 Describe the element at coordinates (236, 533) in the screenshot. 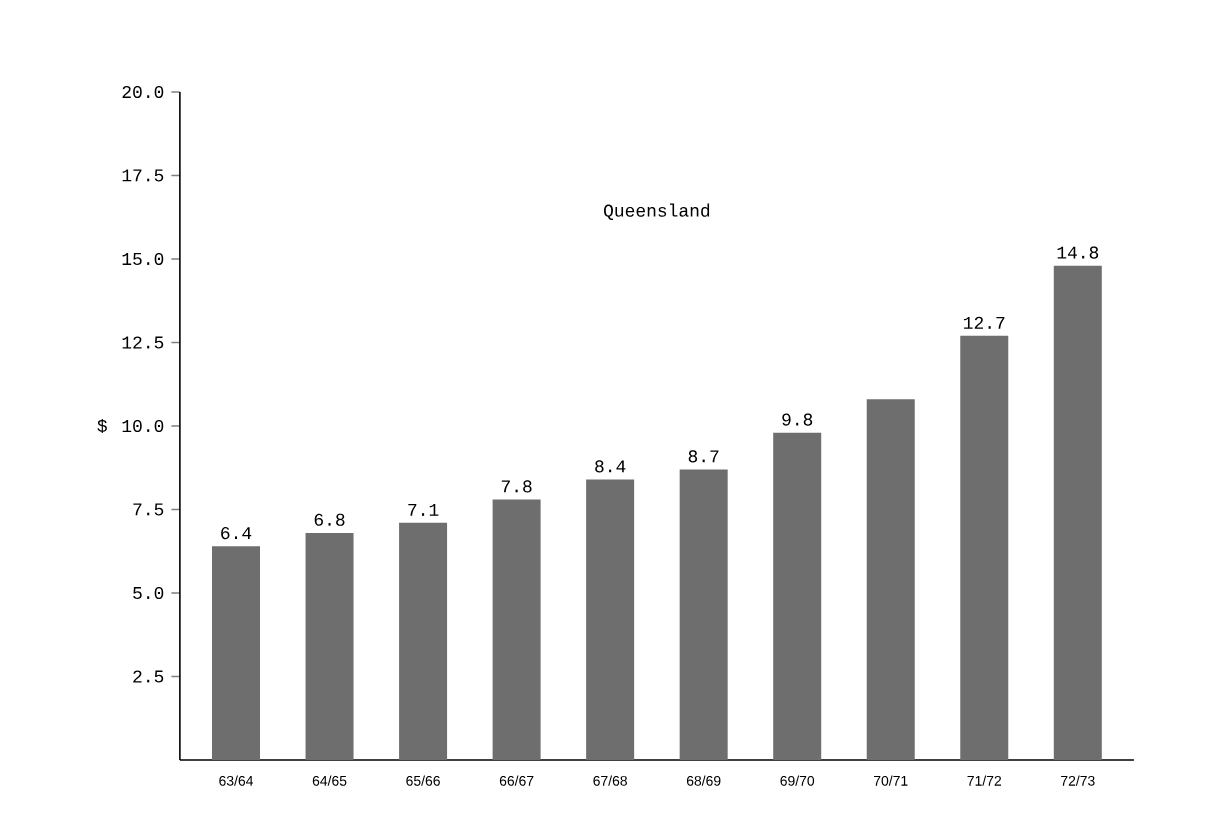

I see `data-label: 6.4` at that location.